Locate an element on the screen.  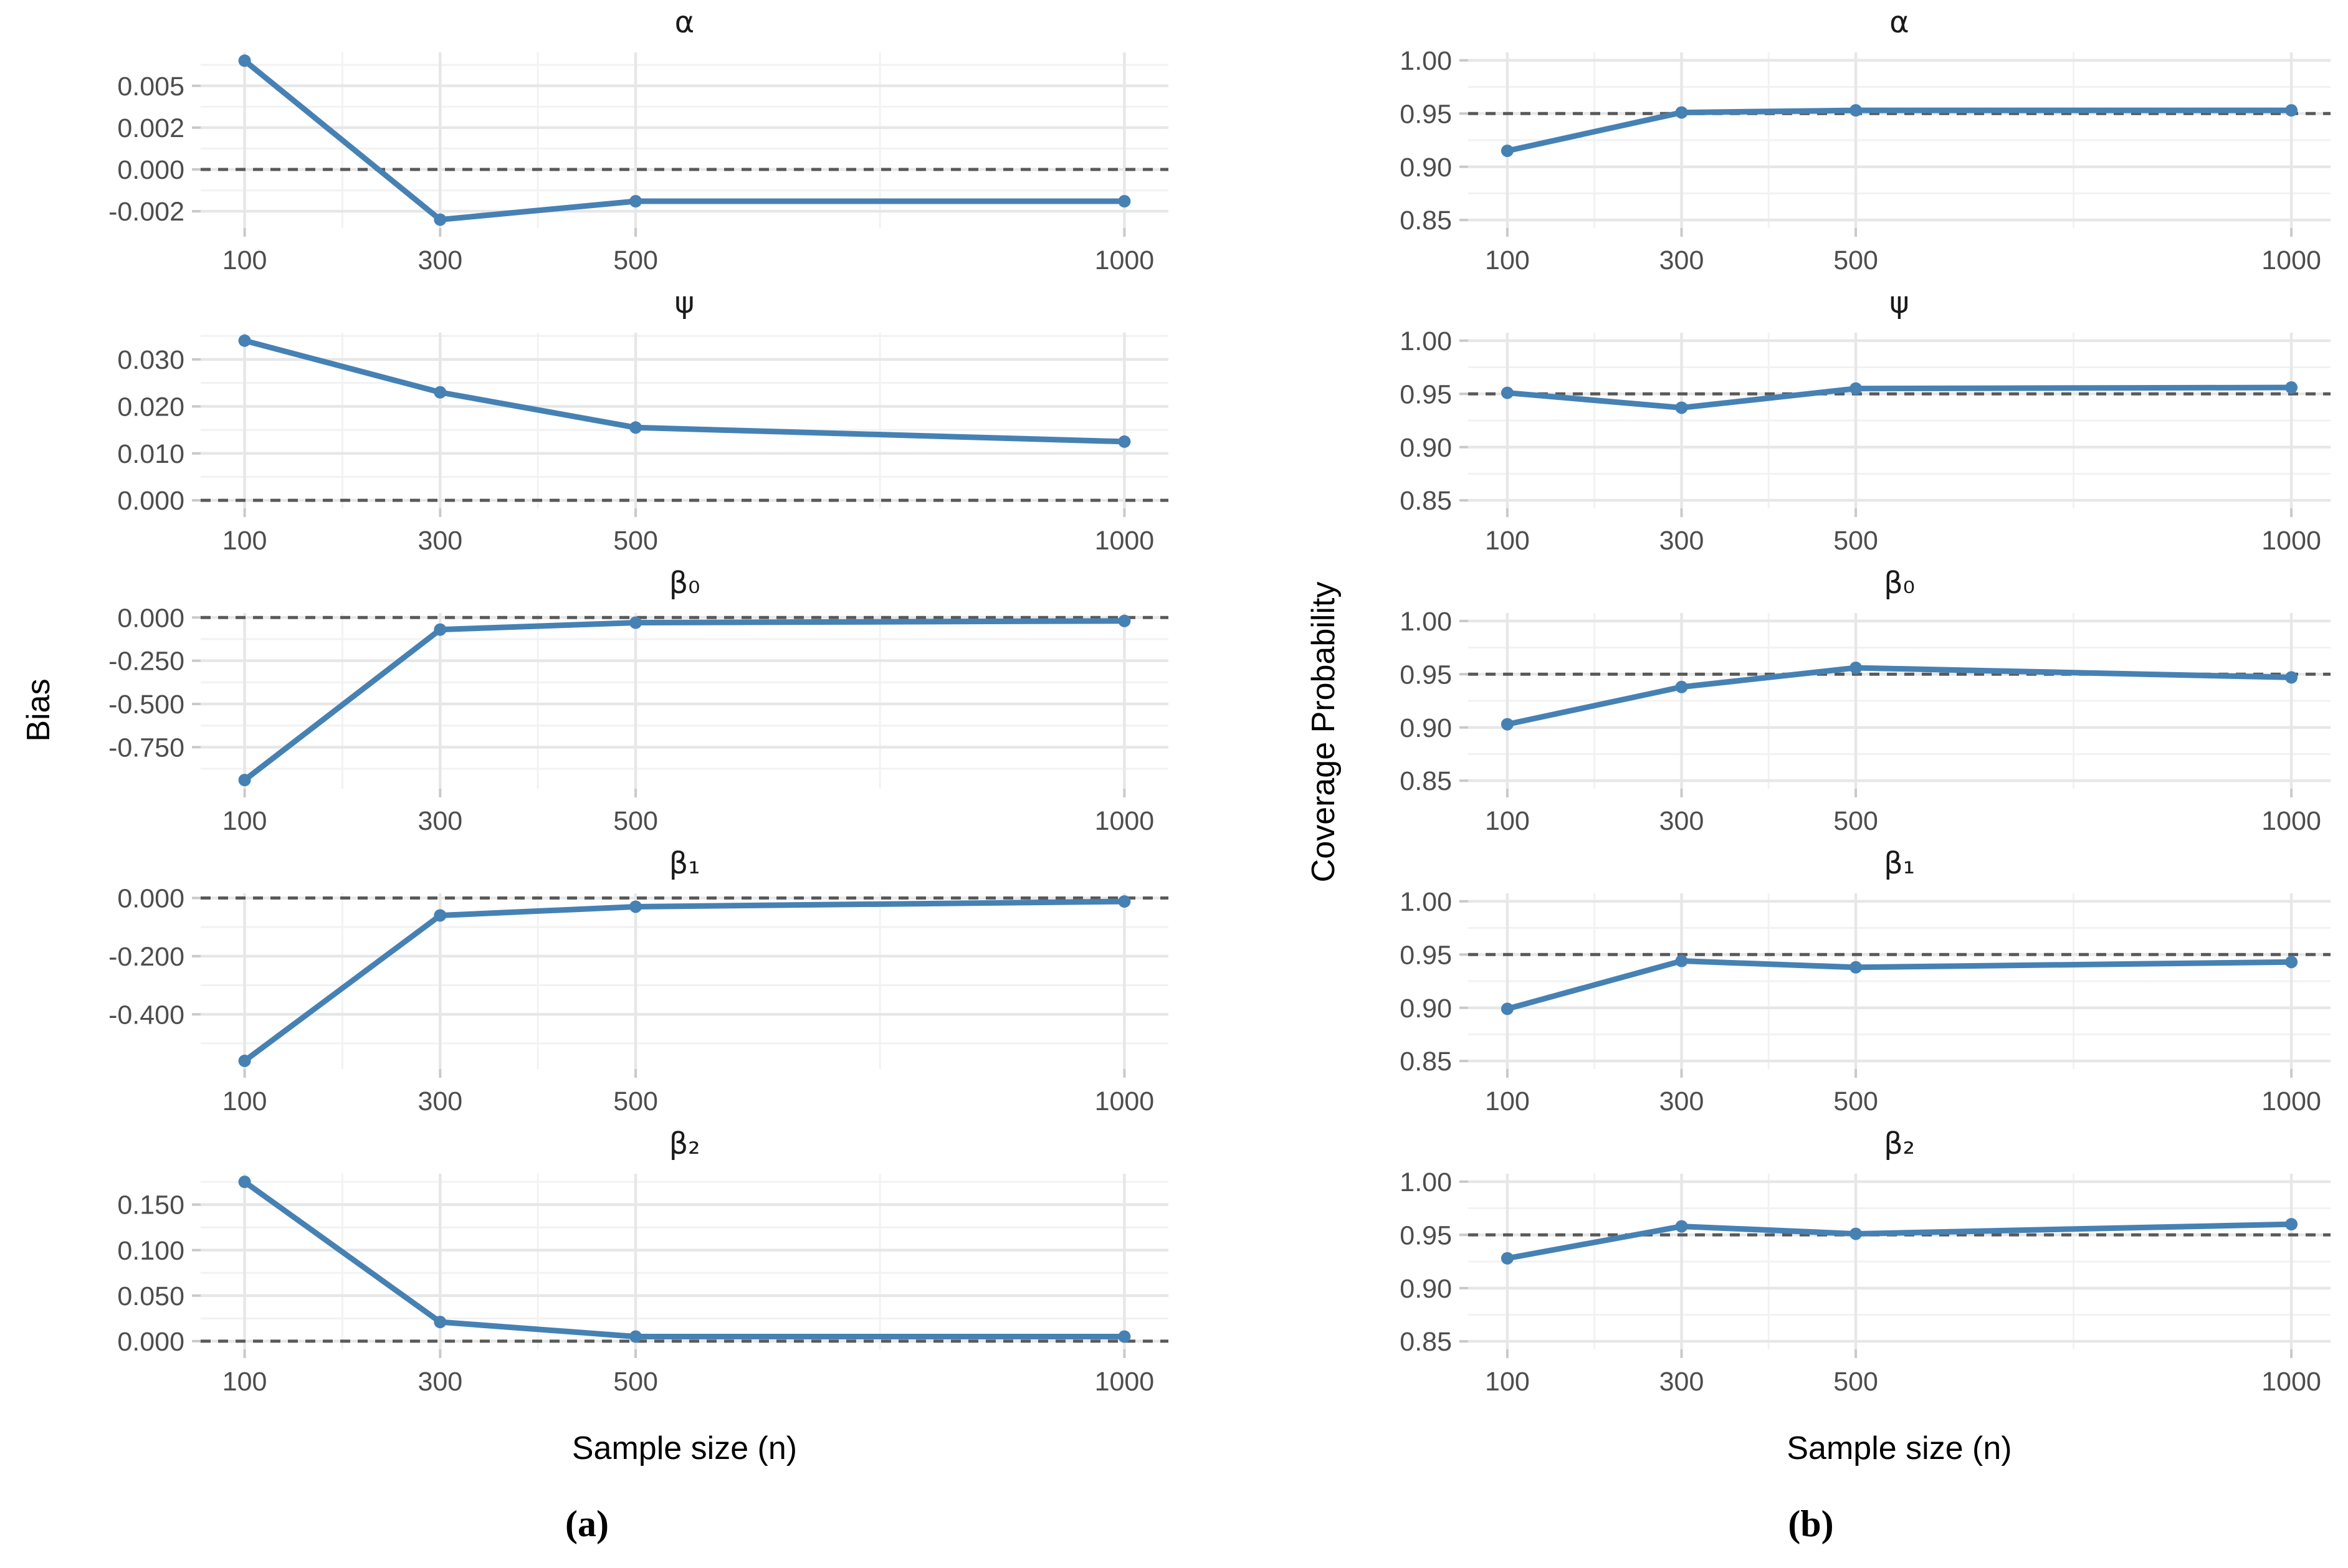
facet-bias-0: 0.005 0.002 0.000 -0.002 100 300 500 1000 α is located at coordinates (638, 140).